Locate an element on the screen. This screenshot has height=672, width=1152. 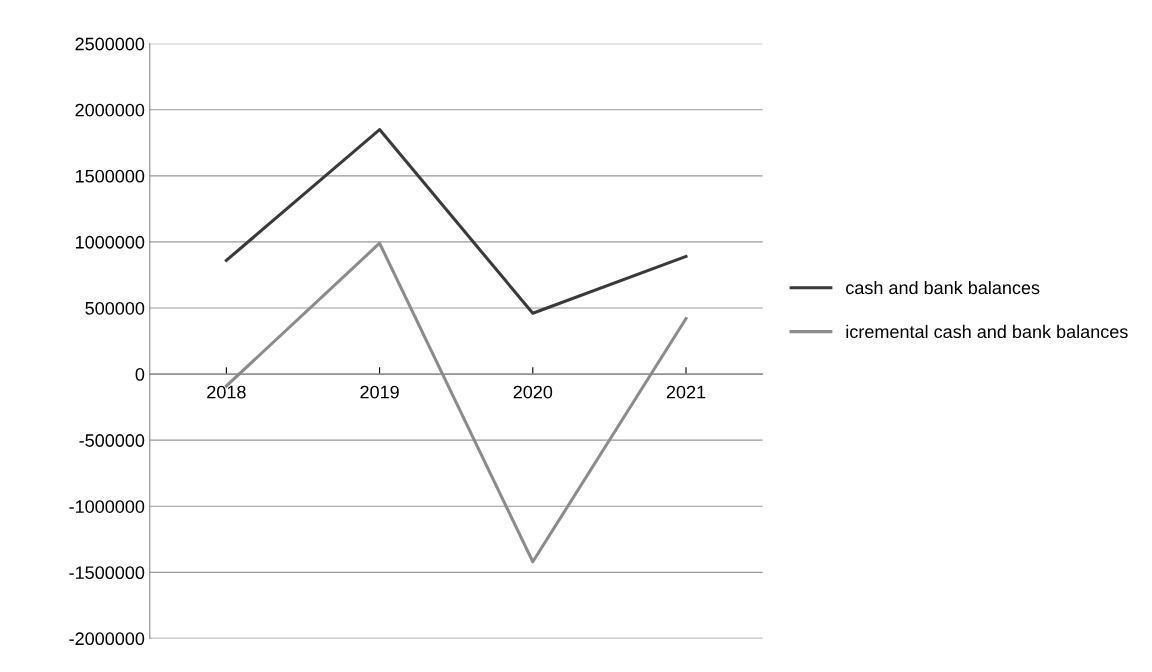
y-tick-label: 500000 is located at coordinates (115, 308).